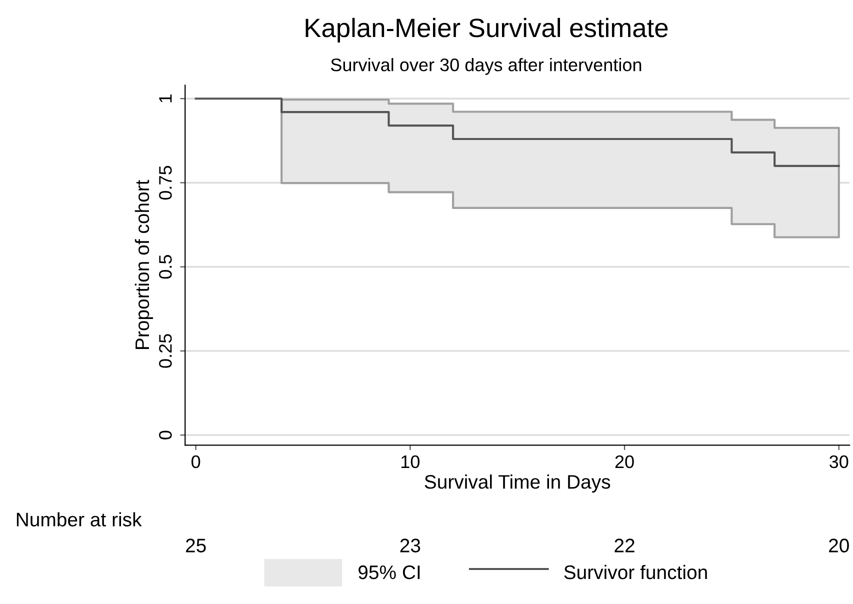 The height and width of the screenshot is (604, 853). Describe the element at coordinates (143, 264) in the screenshot. I see `y-axis-title: Proportion of cohort` at that location.